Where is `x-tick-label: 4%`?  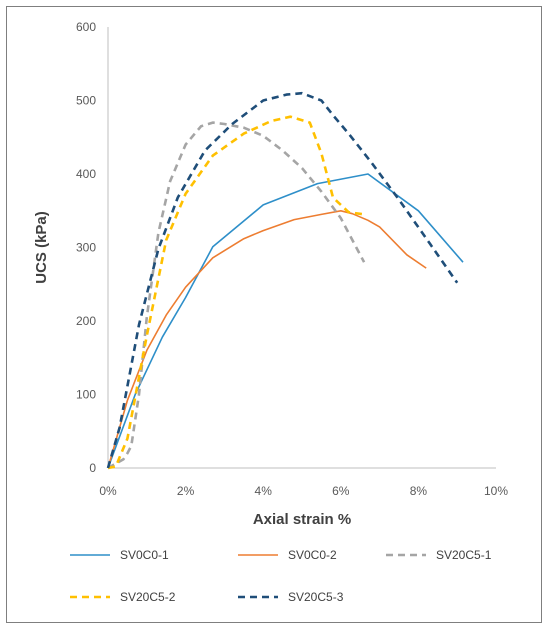 x-tick-label: 4% is located at coordinates (264, 491).